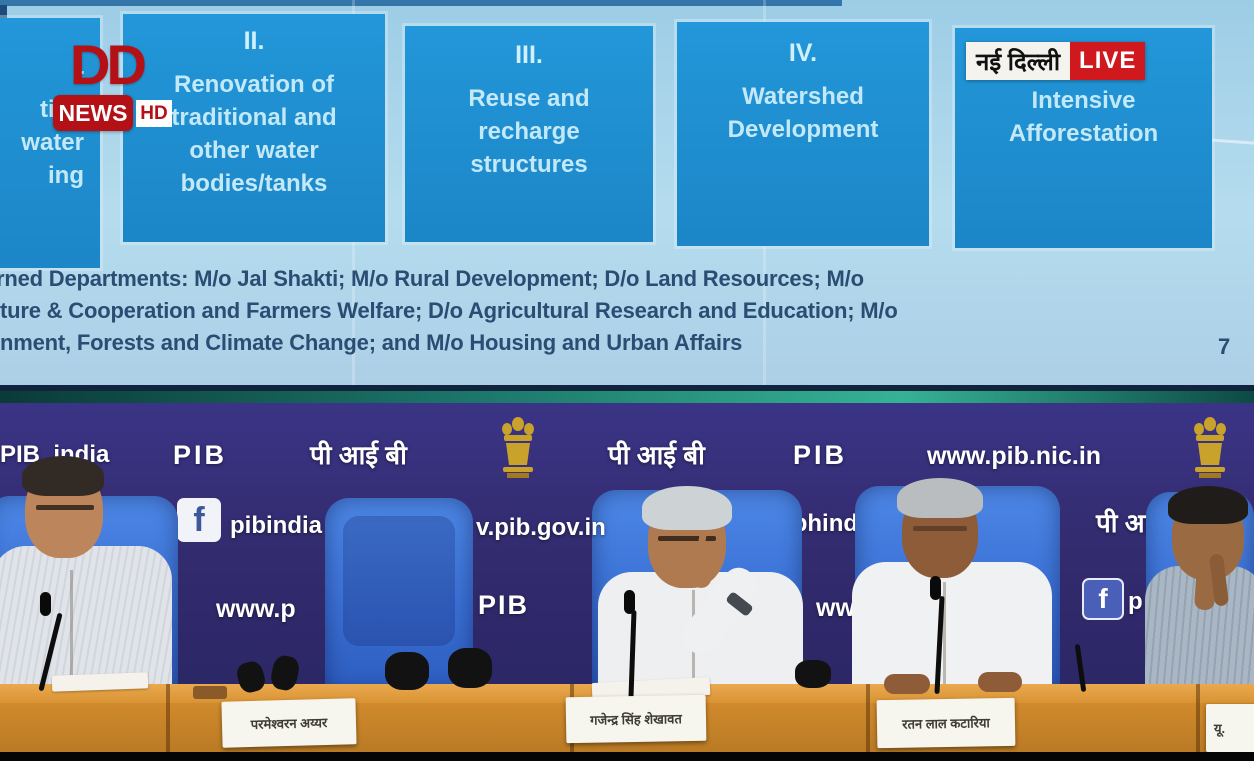 Image resolution: width=1254 pixels, height=761 pixels. What do you see at coordinates (803, 53) in the screenshot?
I see `slide-box-4-numeral: IV.` at bounding box center [803, 53].